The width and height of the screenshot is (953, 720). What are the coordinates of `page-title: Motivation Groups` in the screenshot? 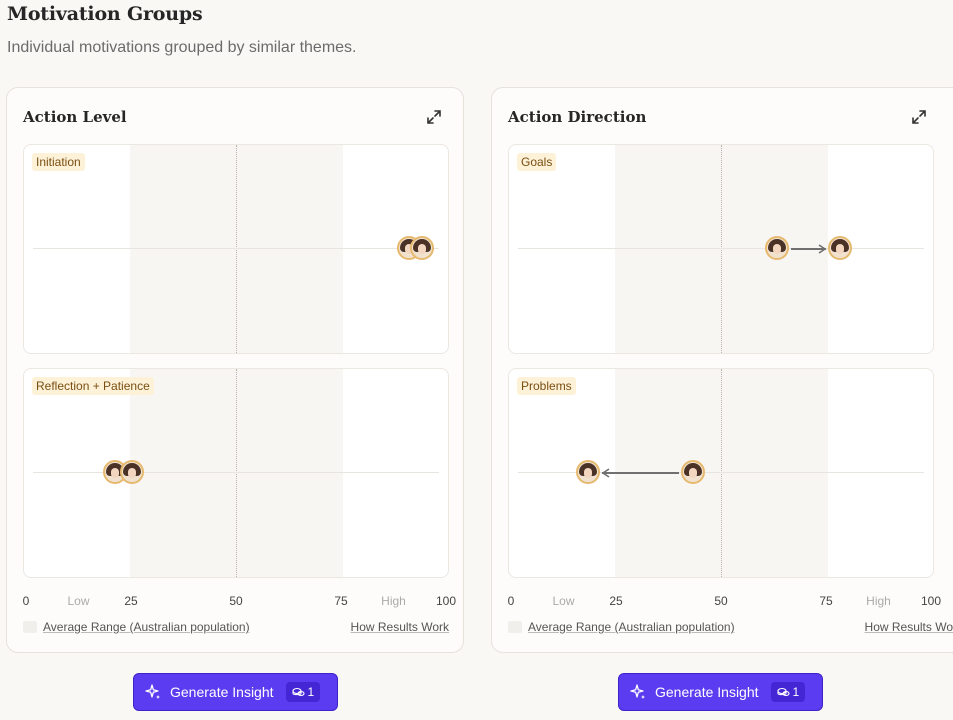 It's located at (105, 14).